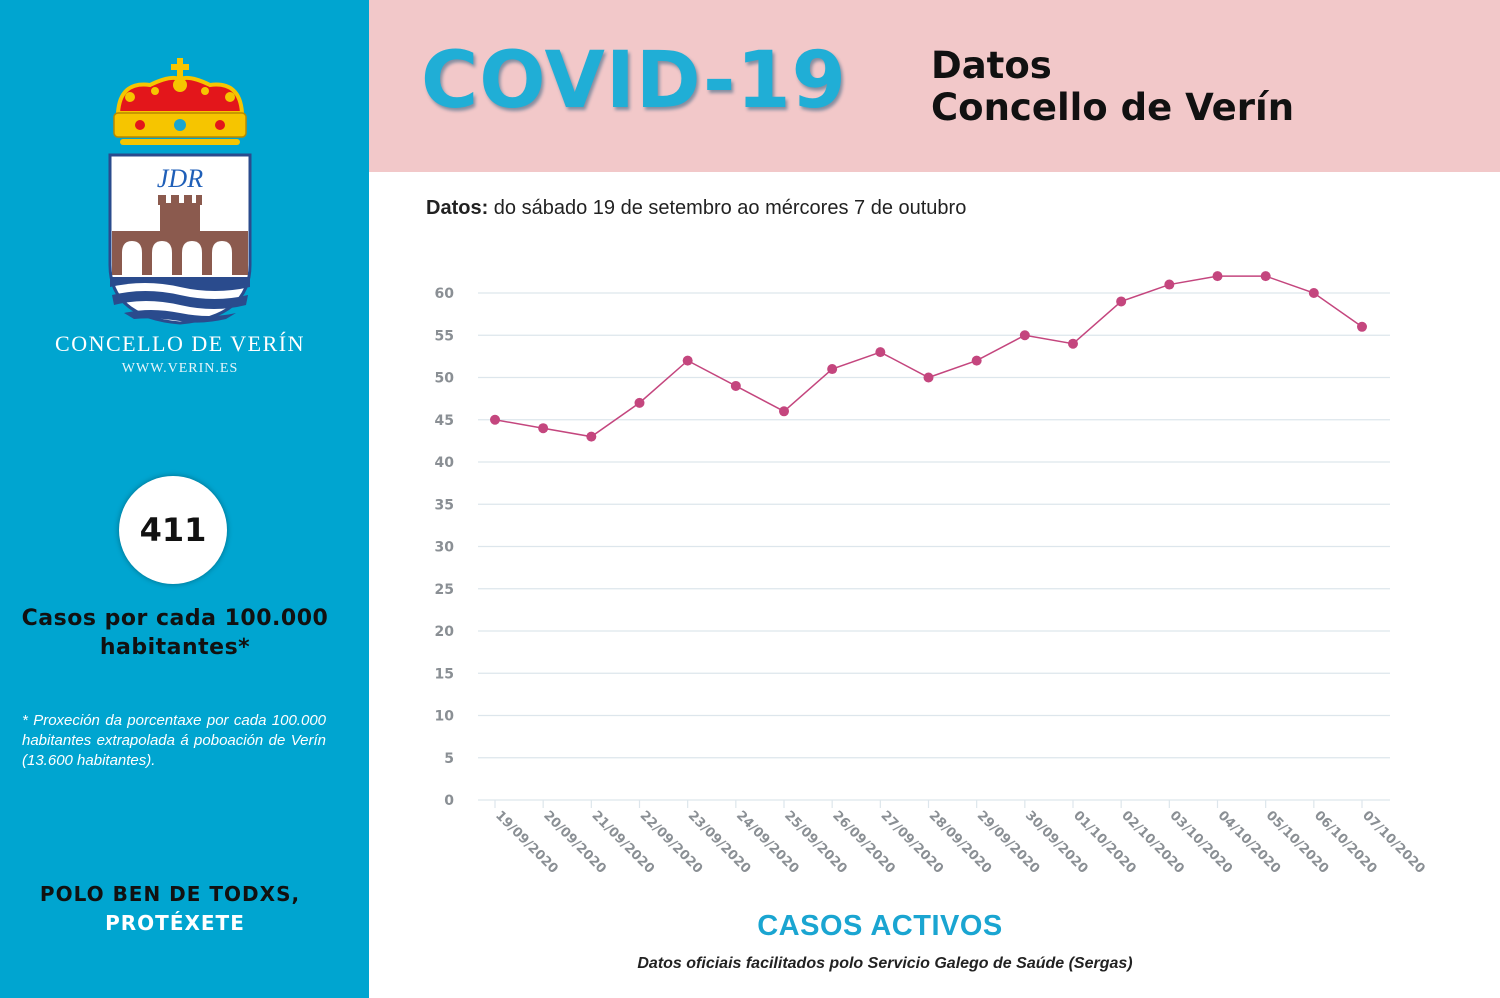  What do you see at coordinates (180, 343) in the screenshot?
I see `council-name: CONCELLO DE VERÍN` at bounding box center [180, 343].